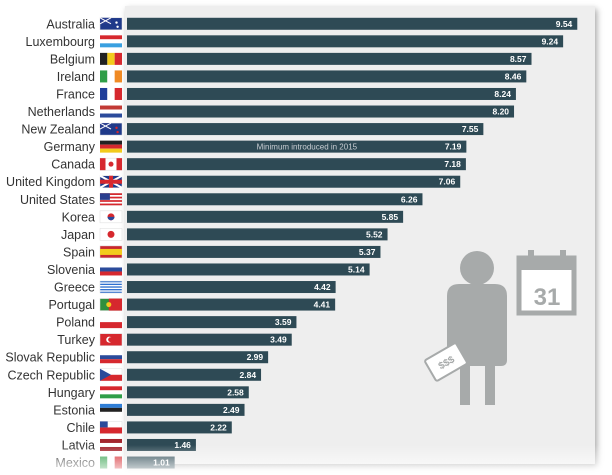 This screenshot has height=475, width=612. Describe the element at coordinates (75, 323) in the screenshot. I see `category-label: Poland` at that location.